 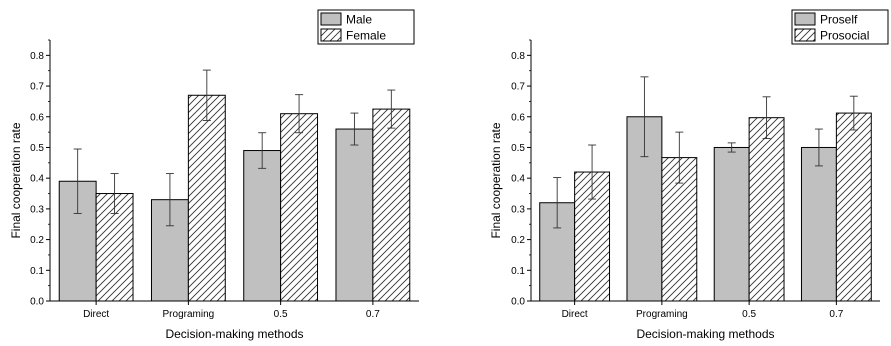 What do you see at coordinates (844, 36) in the screenshot?
I see `legend-label-prosocial: Prosocial` at bounding box center [844, 36].